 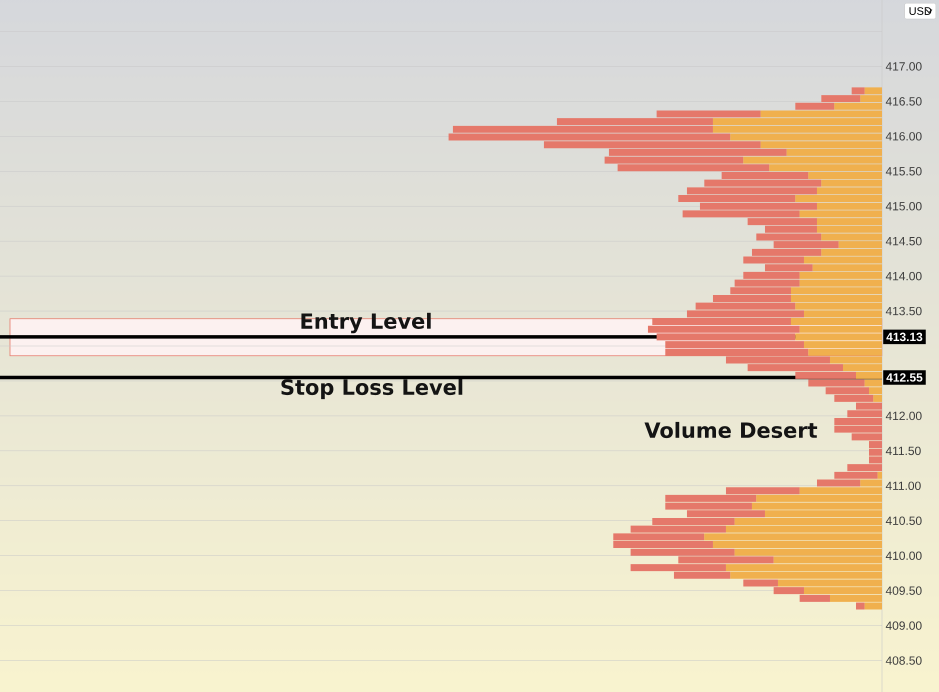 I want to click on y-tick-label: 416.50, so click(x=904, y=101).